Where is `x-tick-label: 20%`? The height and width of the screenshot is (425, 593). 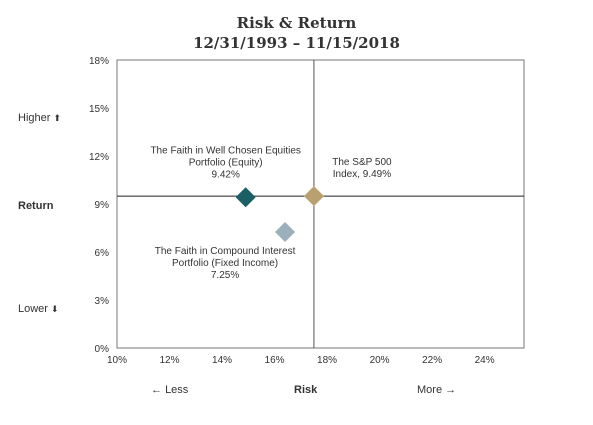 x-tick-label: 20% is located at coordinates (380, 360).